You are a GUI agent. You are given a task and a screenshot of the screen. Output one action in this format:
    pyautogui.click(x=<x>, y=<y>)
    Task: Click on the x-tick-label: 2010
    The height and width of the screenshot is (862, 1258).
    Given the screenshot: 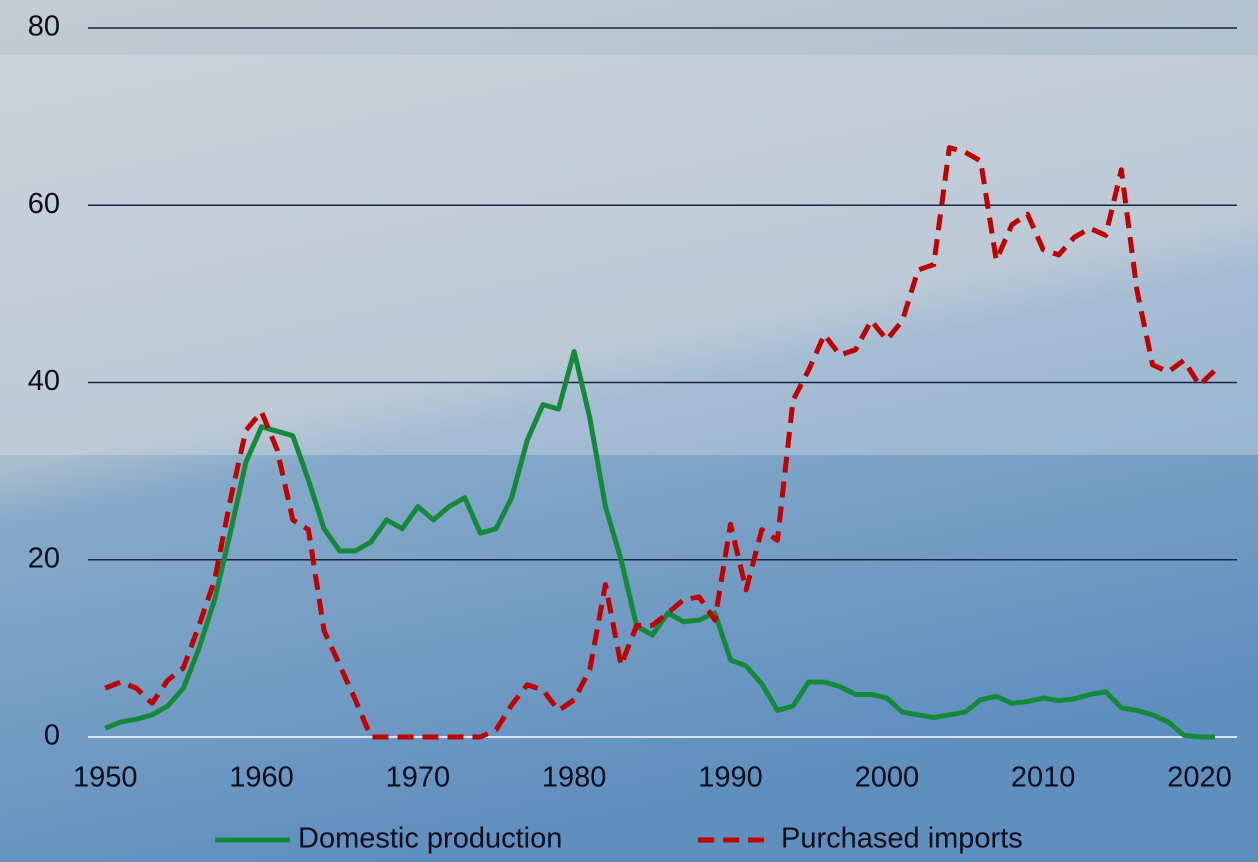 What is the action you would take?
    pyautogui.click(x=1043, y=778)
    